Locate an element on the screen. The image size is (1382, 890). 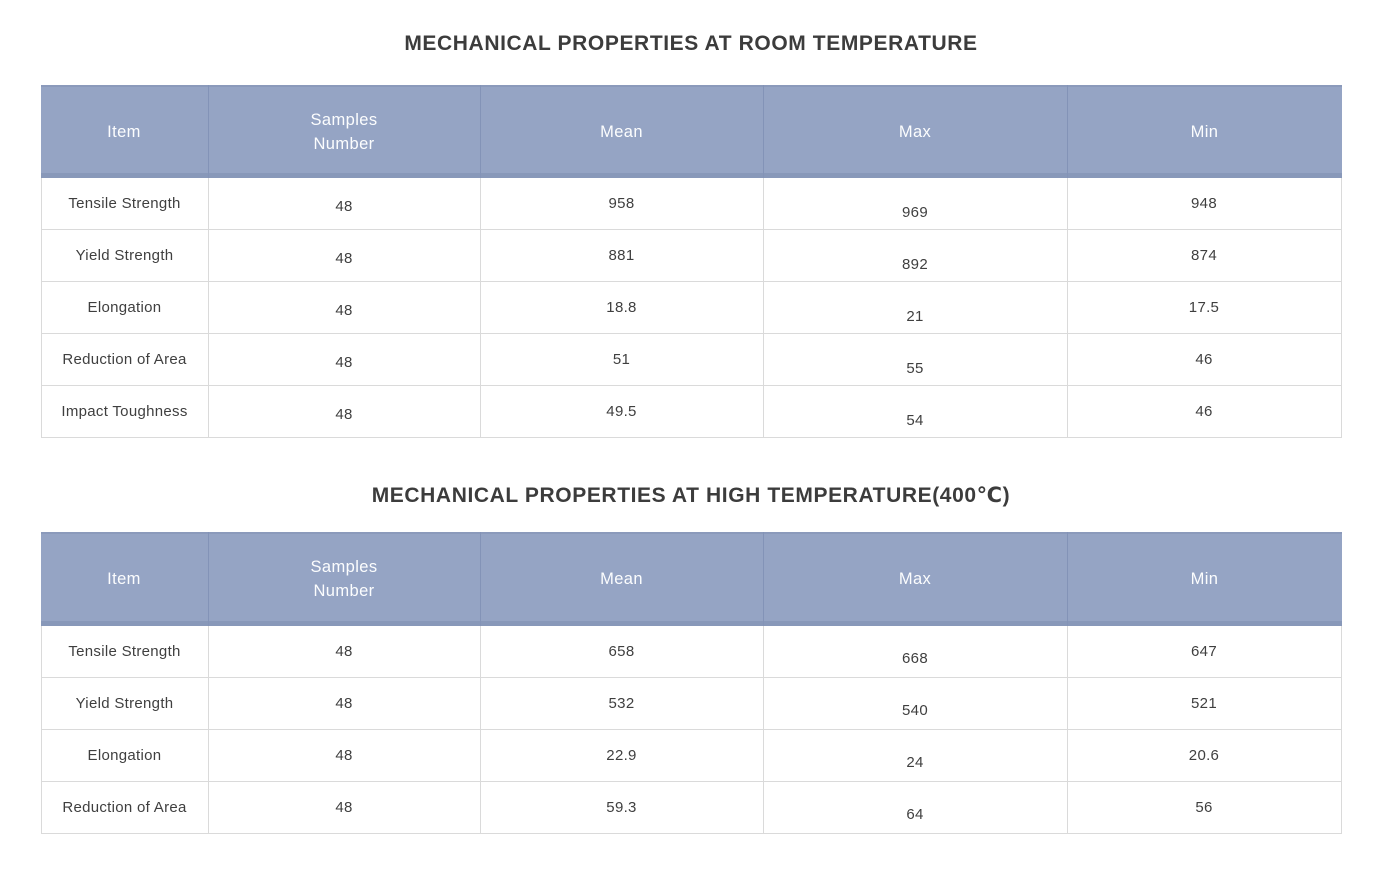
value-cell: 49.5 is located at coordinates (622, 412).